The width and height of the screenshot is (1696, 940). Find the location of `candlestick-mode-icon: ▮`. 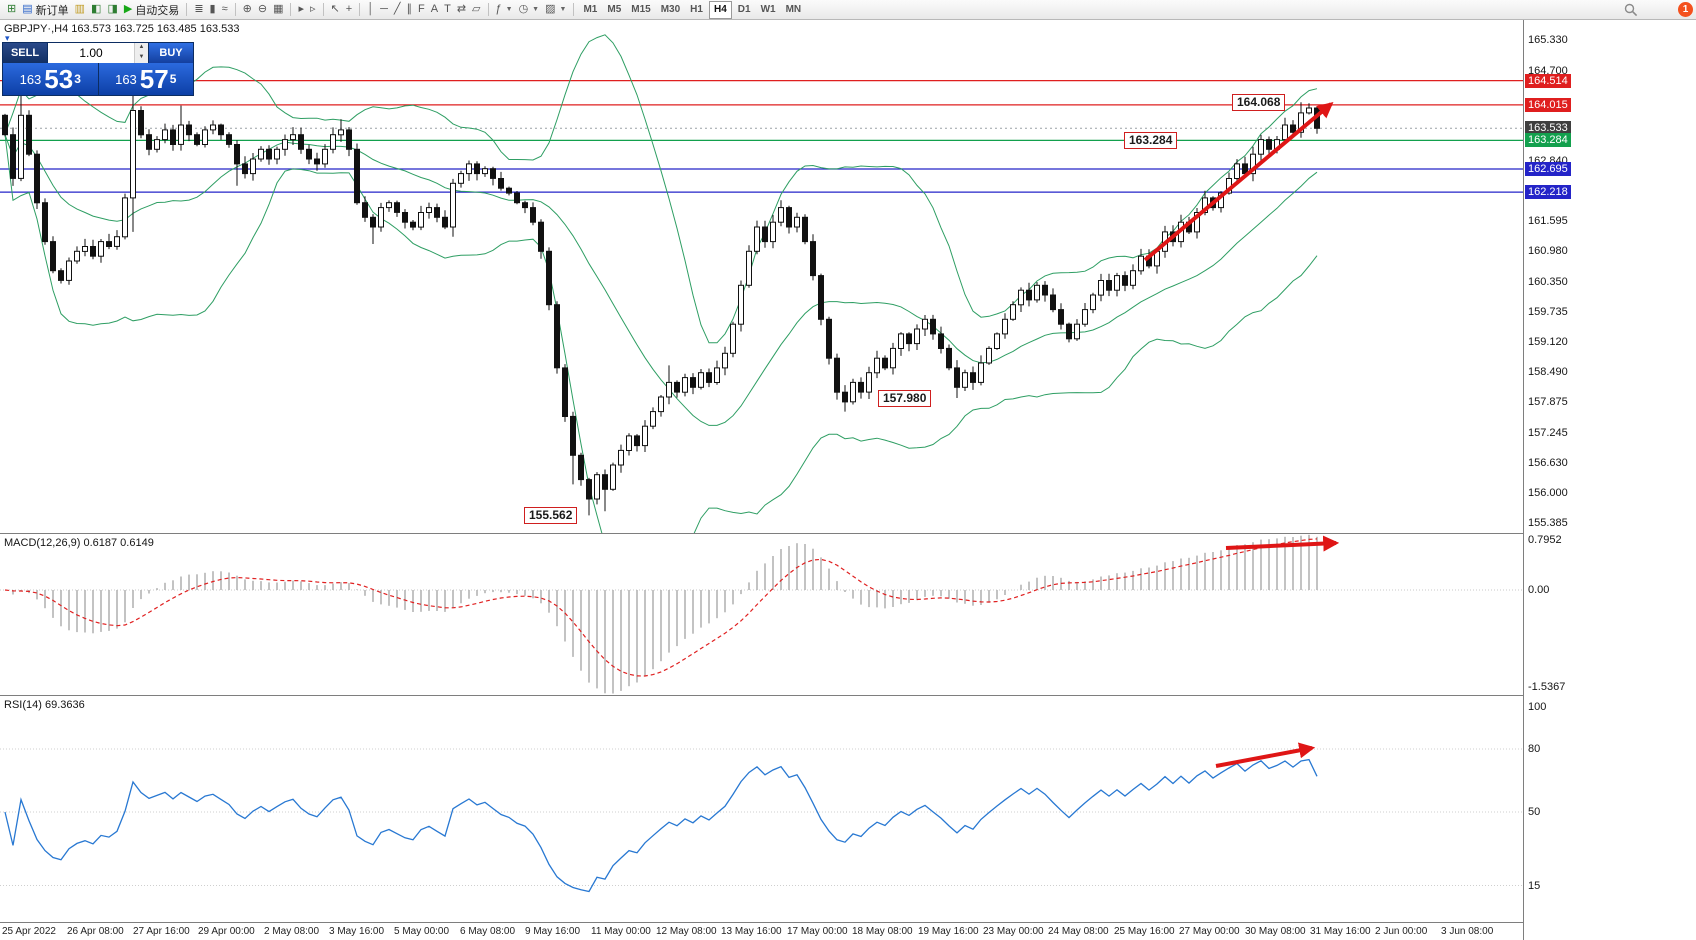

candlestick-mode-icon: ▮ is located at coordinates (212, 9).